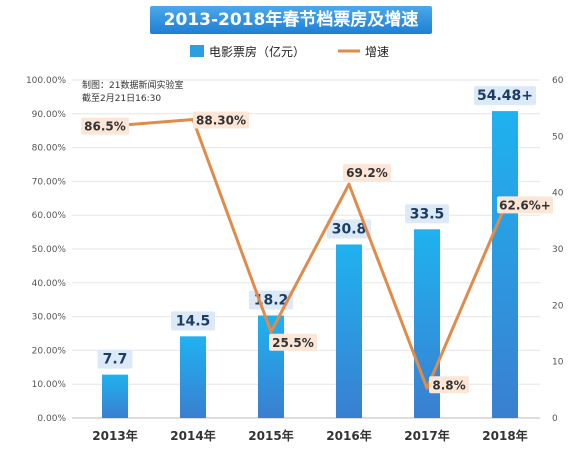 Image resolution: width=580 pixels, height=452 pixels. Describe the element at coordinates (49, 351) in the screenshot. I see `left-axis-tick-label: 20.00%` at that location.